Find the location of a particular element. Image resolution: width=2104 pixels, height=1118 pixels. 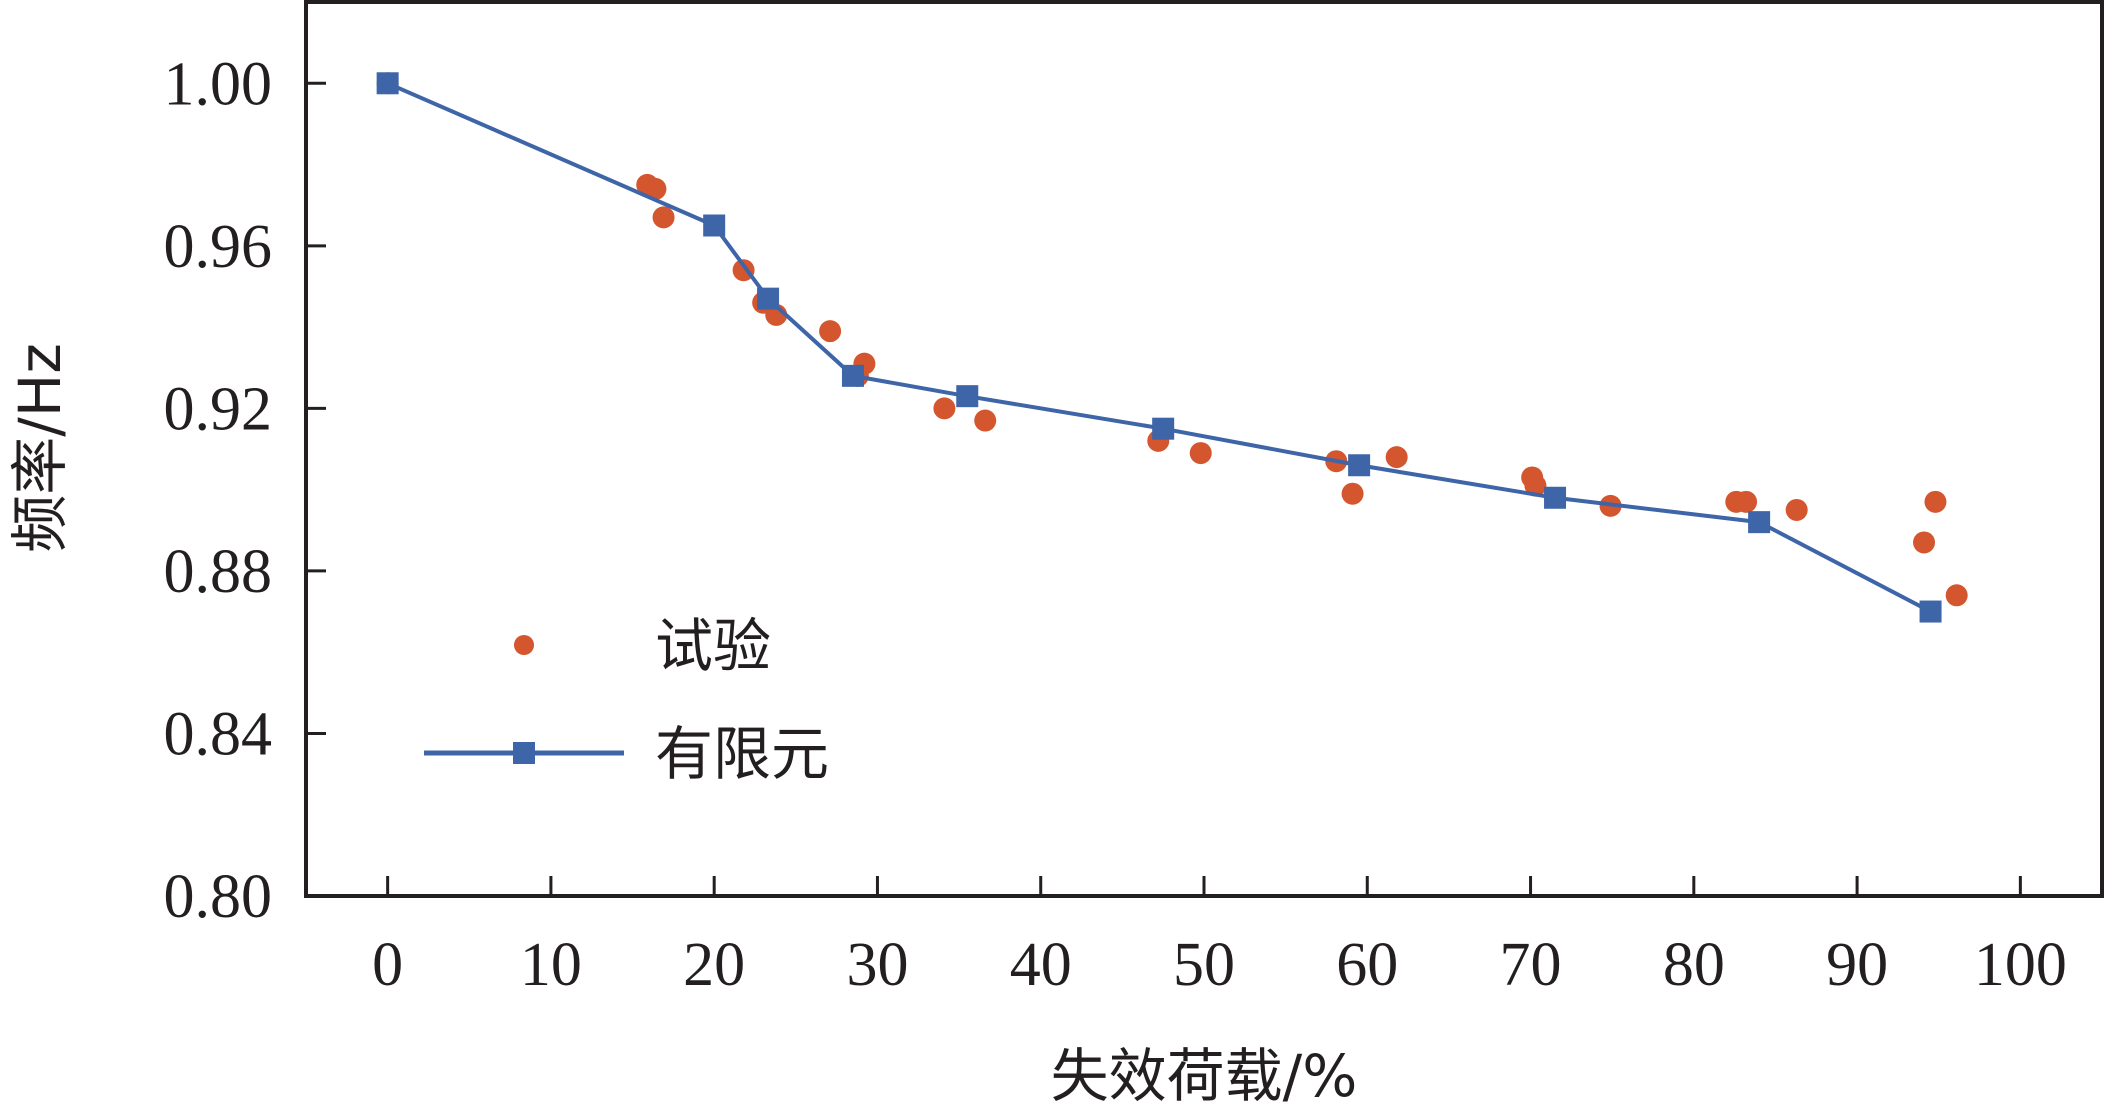

legend-label-test: 试验 is located at coordinates (713, 646).